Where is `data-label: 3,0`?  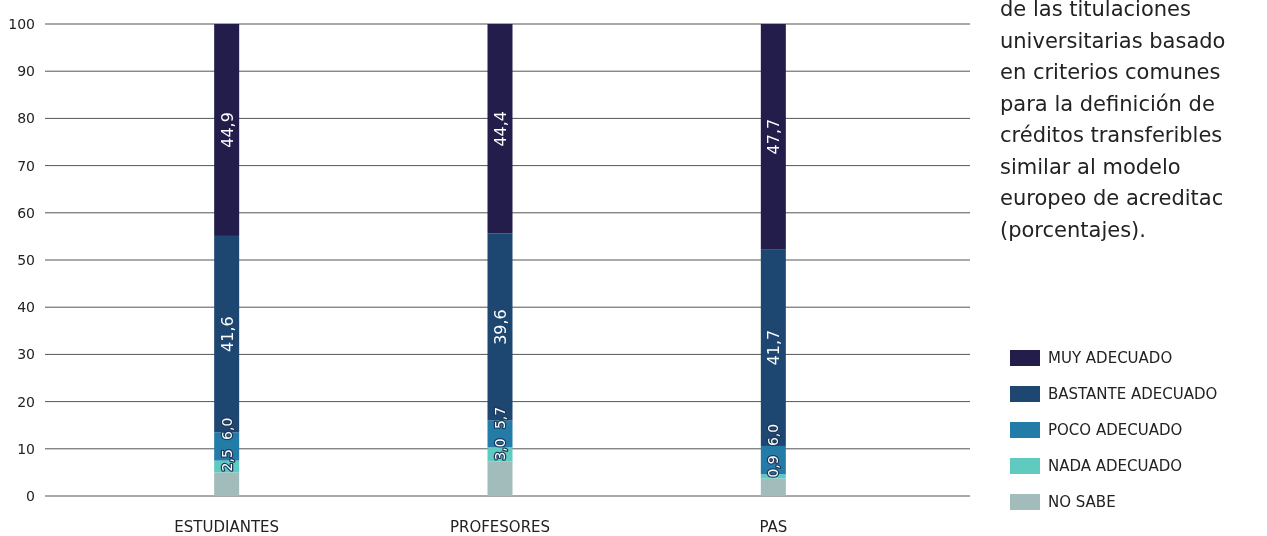
data-label: 3,0 is located at coordinates (500, 449).